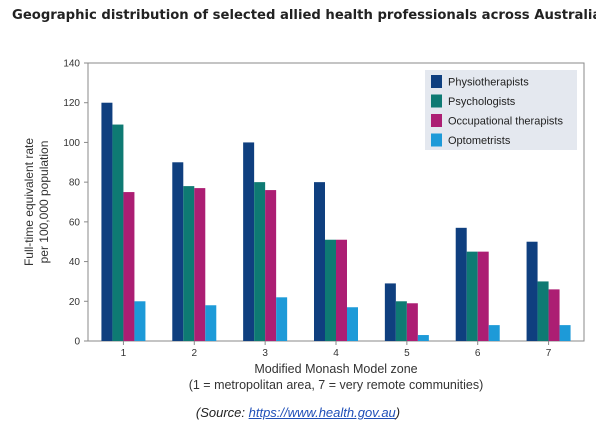 The height and width of the screenshot is (431, 596). I want to click on x-axis-label: Modified Monash Model zone, so click(335, 369).